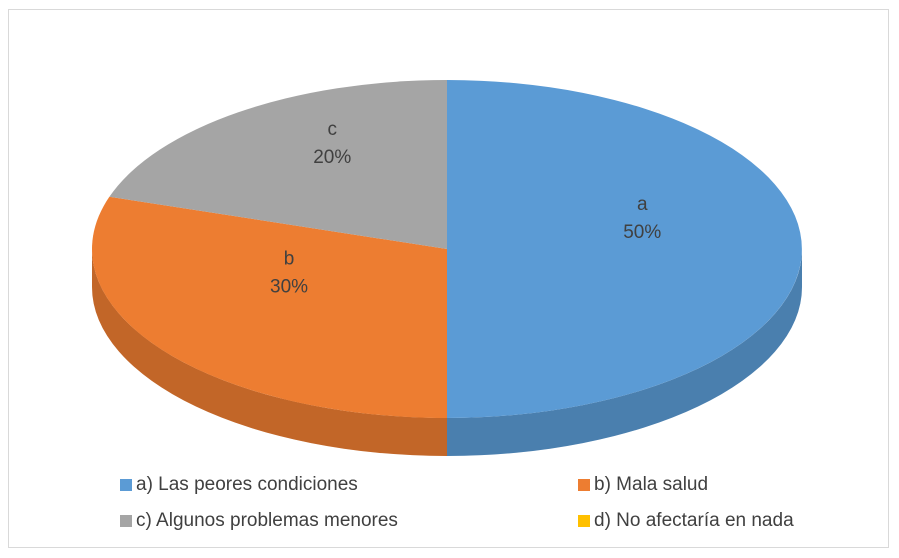 Image resolution: width=899 pixels, height=558 pixels. I want to click on slice-value-label: 50%, so click(642, 232).